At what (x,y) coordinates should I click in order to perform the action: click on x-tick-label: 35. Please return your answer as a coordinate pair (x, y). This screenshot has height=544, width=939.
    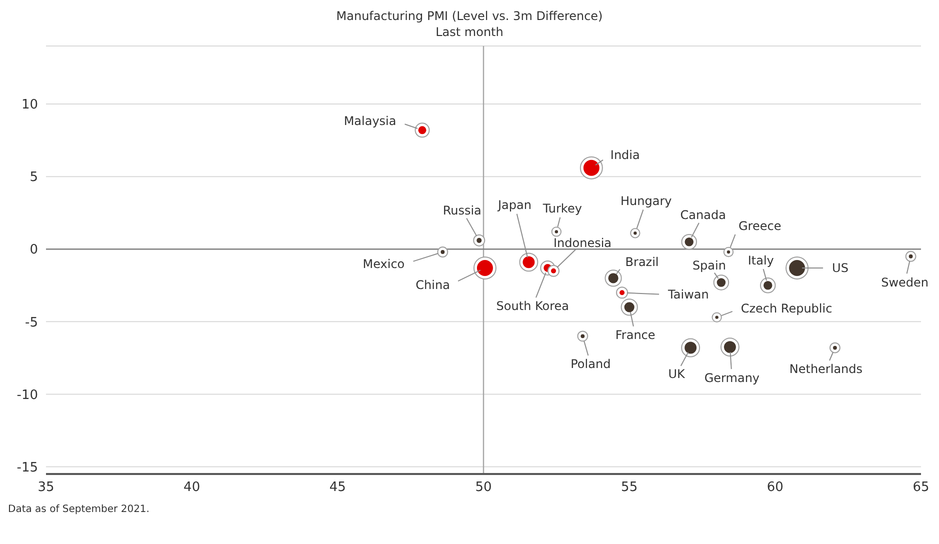
    Looking at the image, I should click on (46, 488).